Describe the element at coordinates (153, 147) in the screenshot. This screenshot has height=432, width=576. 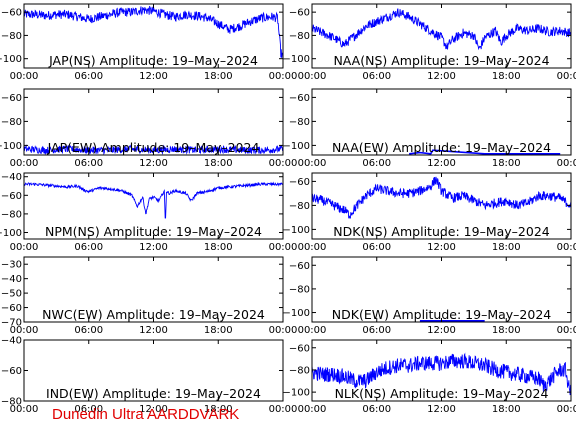
I see `chart-title: JAP(EW) Amplitude: 19–May–2024` at that location.